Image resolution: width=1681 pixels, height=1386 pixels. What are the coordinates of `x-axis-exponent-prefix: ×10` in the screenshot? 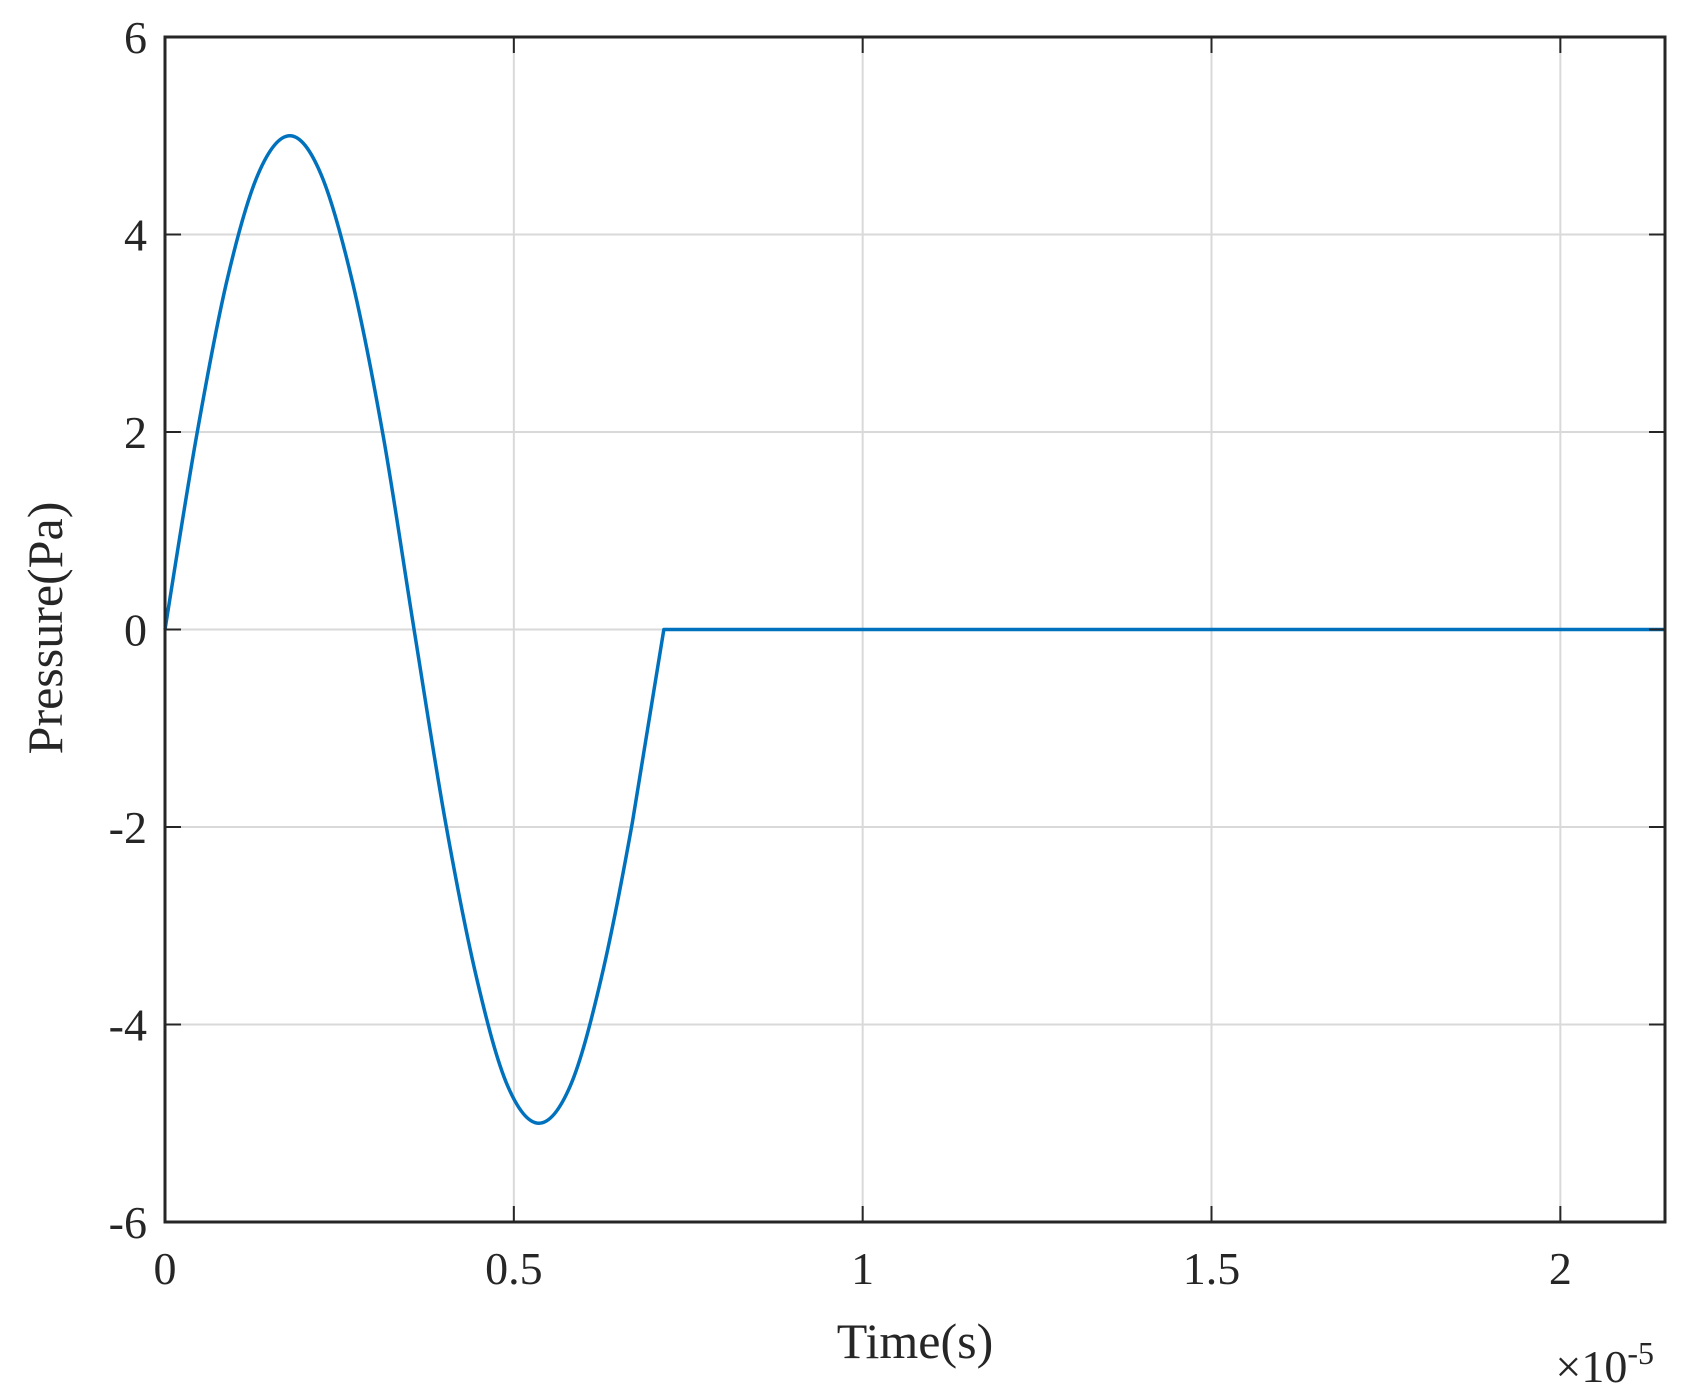 It's located at (1591, 1363).